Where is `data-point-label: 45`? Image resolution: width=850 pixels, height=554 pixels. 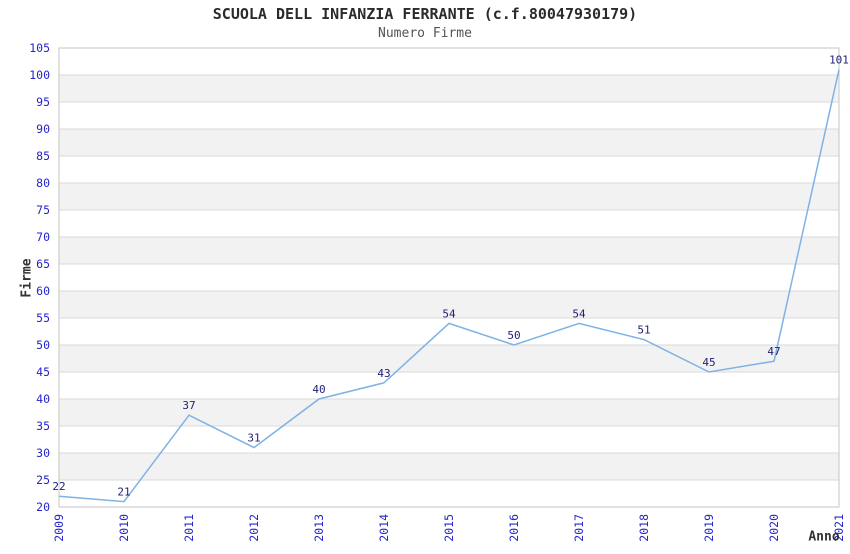
data-point-label: 45 is located at coordinates (708, 362).